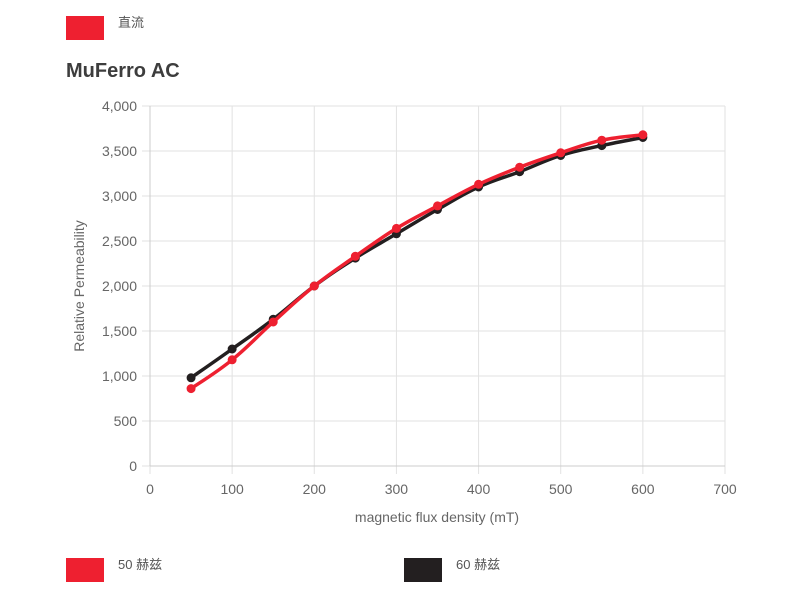  I want to click on top-legend-item: 直流, so click(105, 27).